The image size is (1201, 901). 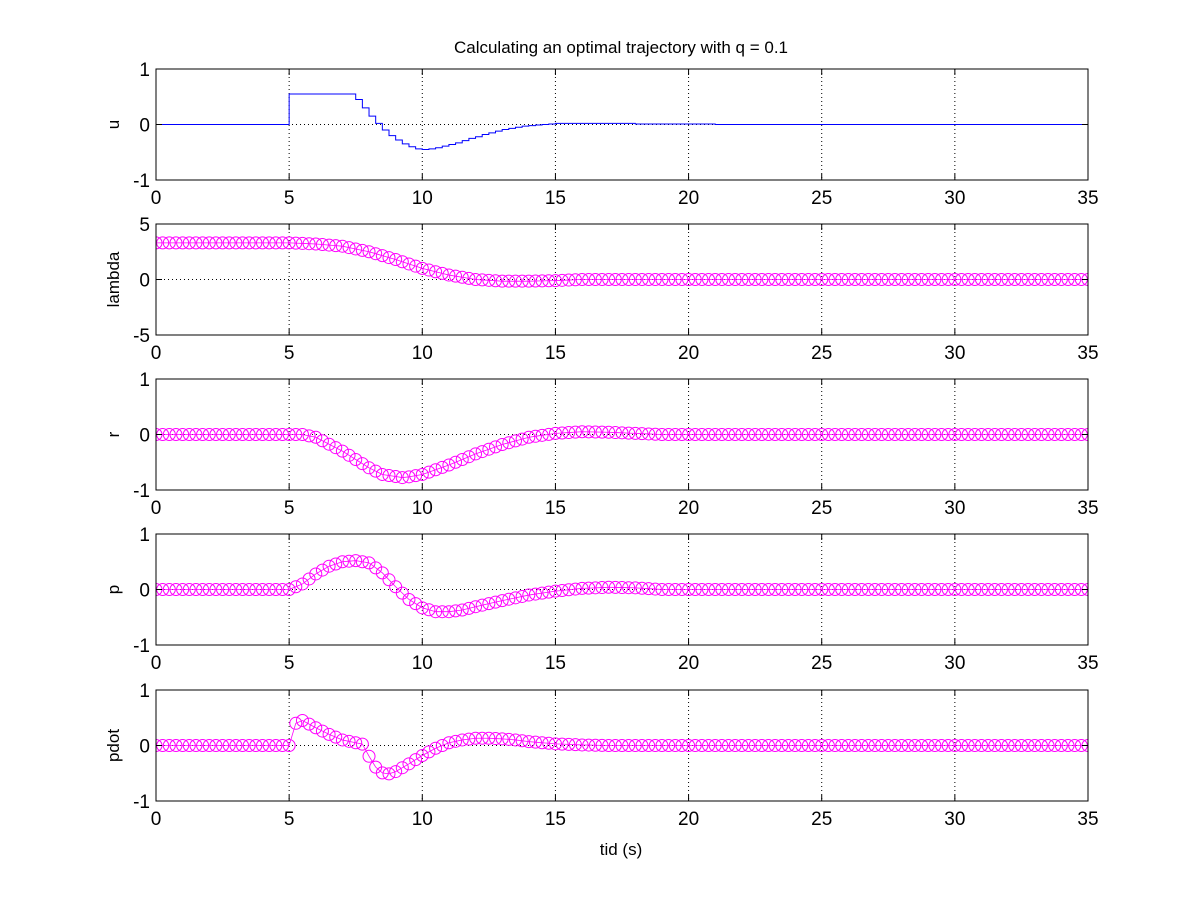 I want to click on x-tick-label: 5, so click(x=289, y=819).